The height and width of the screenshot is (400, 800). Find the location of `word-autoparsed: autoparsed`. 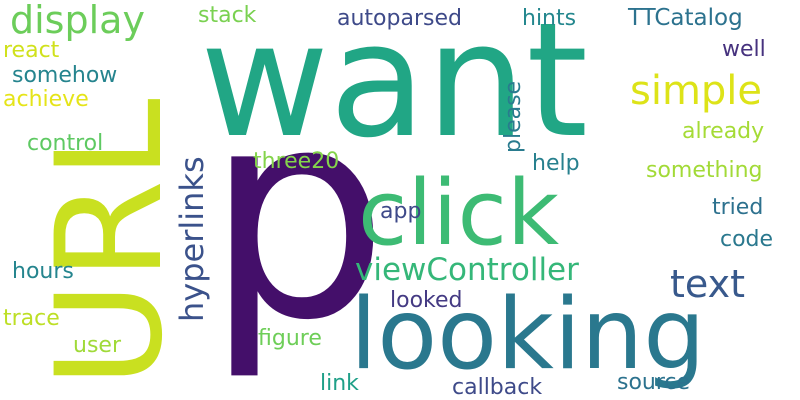

word-autoparsed: autoparsed is located at coordinates (399, 18).